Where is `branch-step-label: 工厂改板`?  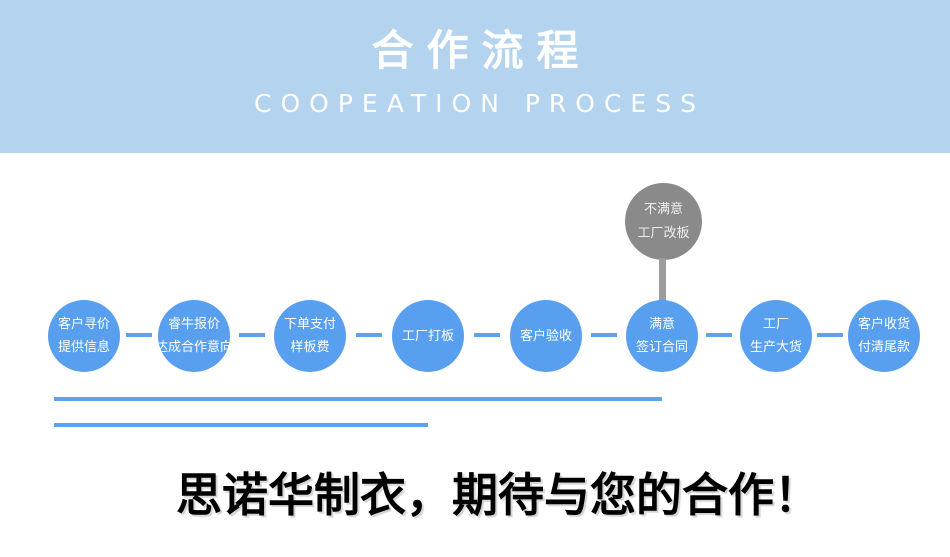 branch-step-label: 工厂改板 is located at coordinates (663, 233).